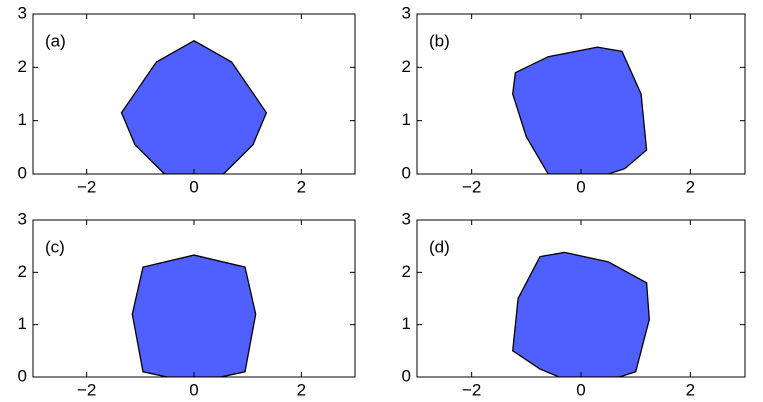  Describe the element at coordinates (439, 40) in the screenshot. I see `panel-label: (b)` at that location.